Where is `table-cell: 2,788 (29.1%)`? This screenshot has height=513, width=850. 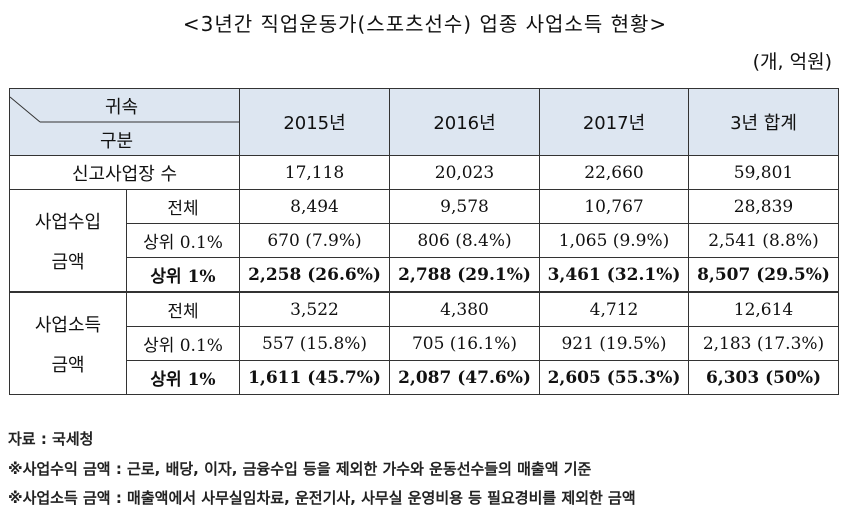
table-cell: 2,788 (29.1%) is located at coordinates (464, 275).